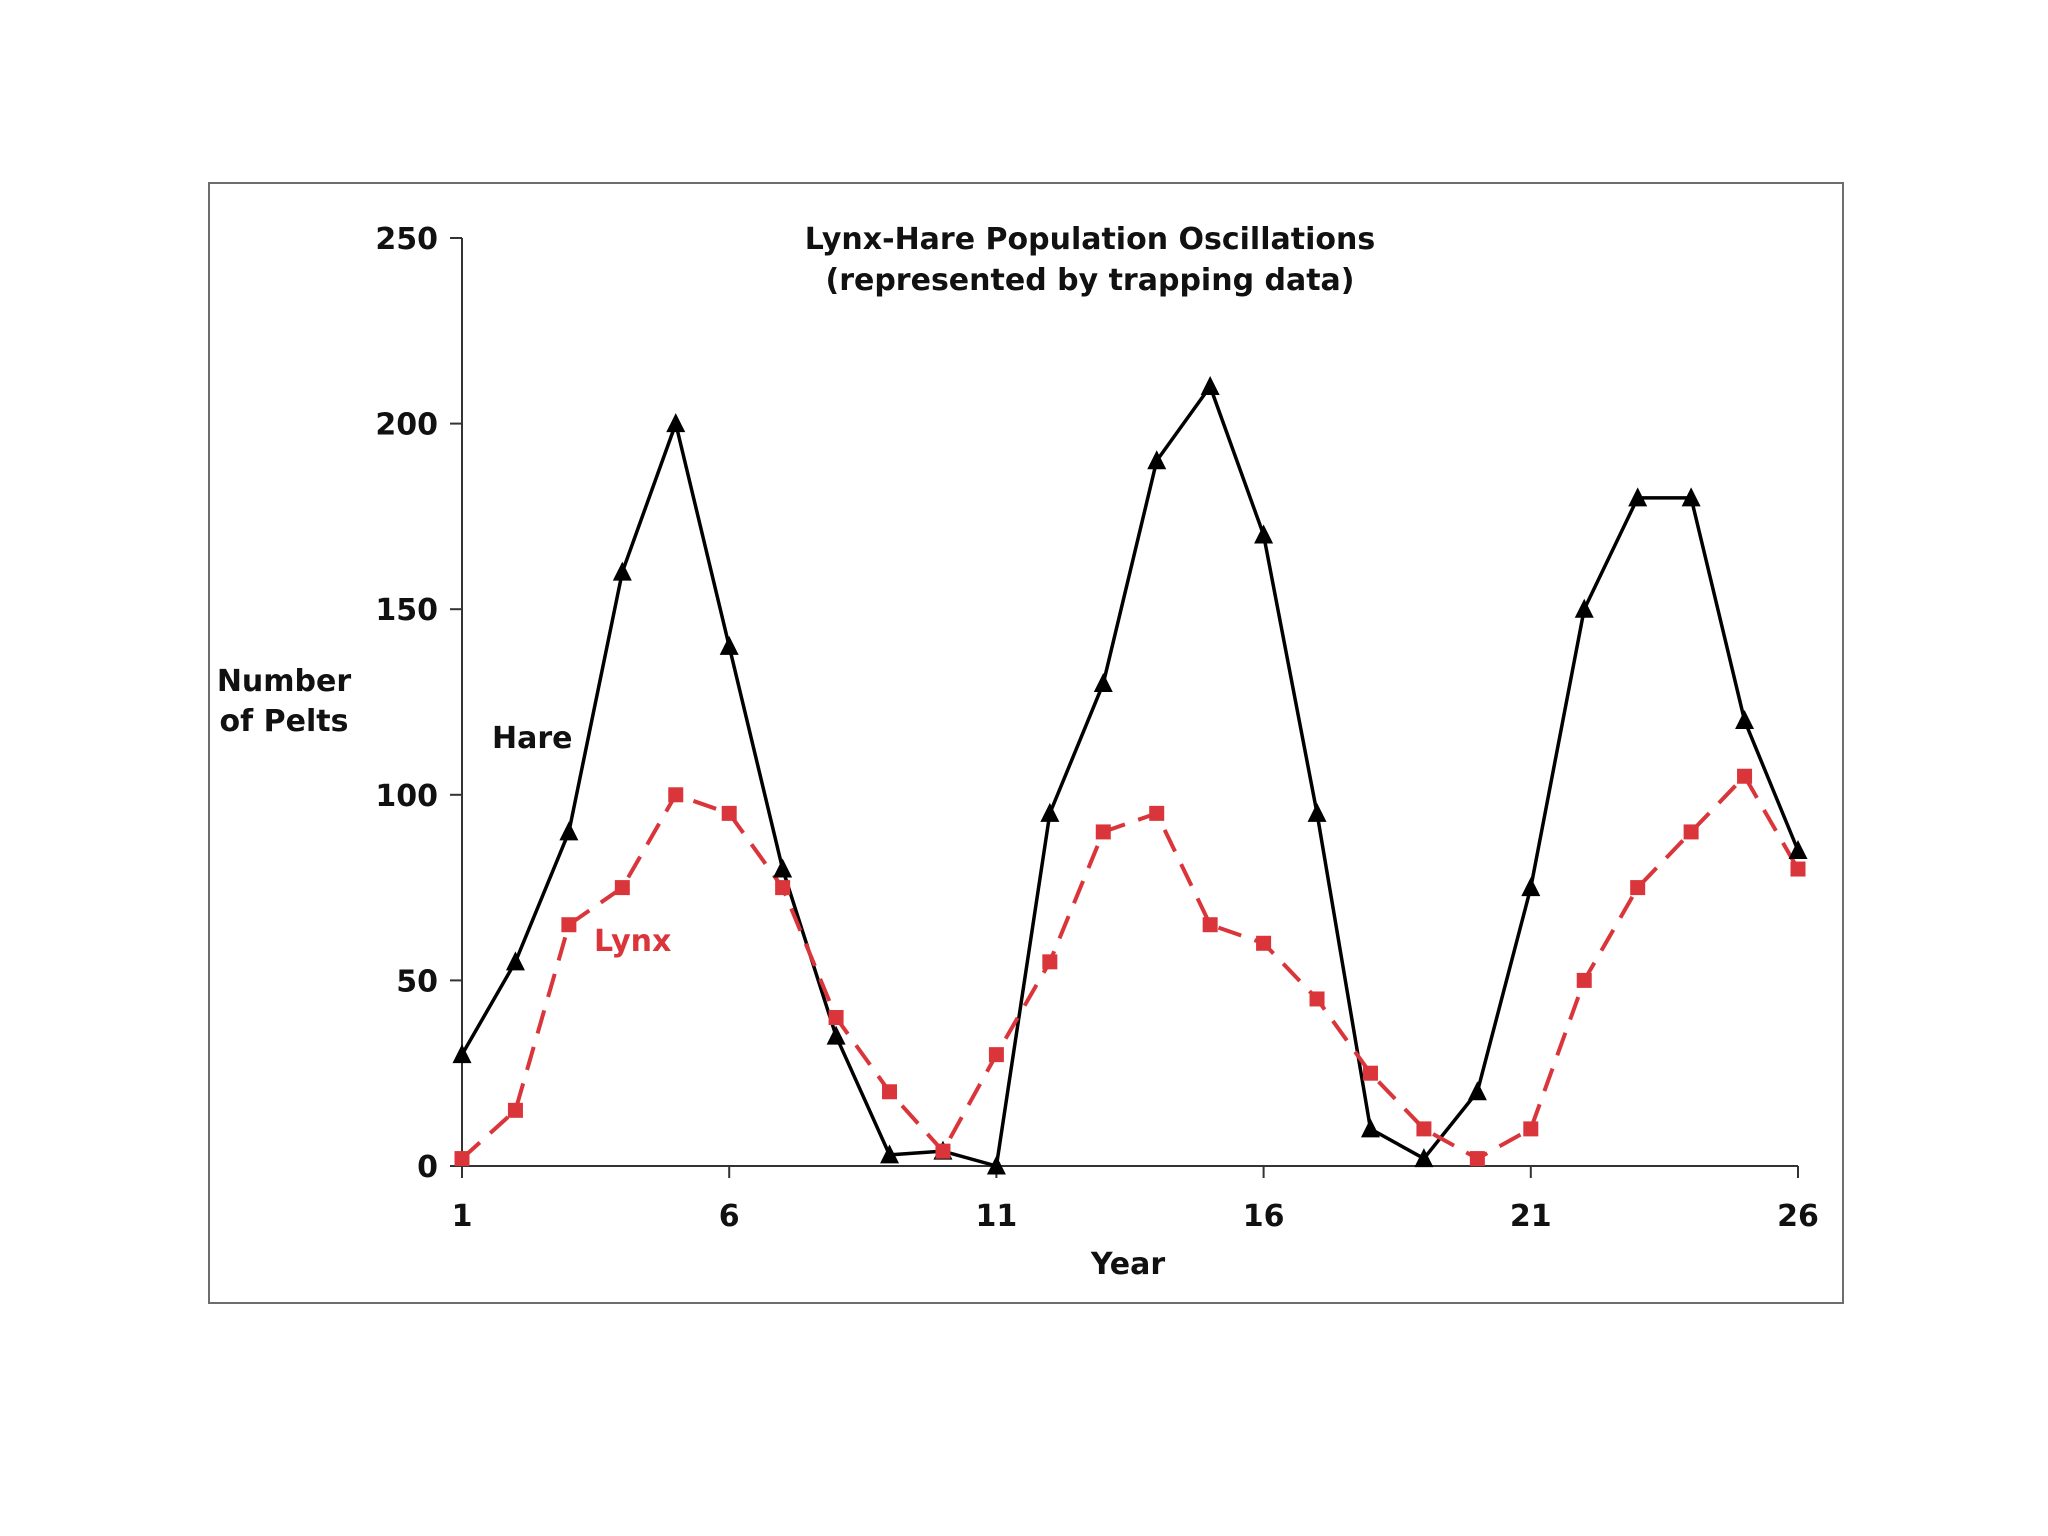 This screenshot has height=1536, width=2048. Describe the element at coordinates (997, 1216) in the screenshot. I see `x-tick-label: 11` at that location.